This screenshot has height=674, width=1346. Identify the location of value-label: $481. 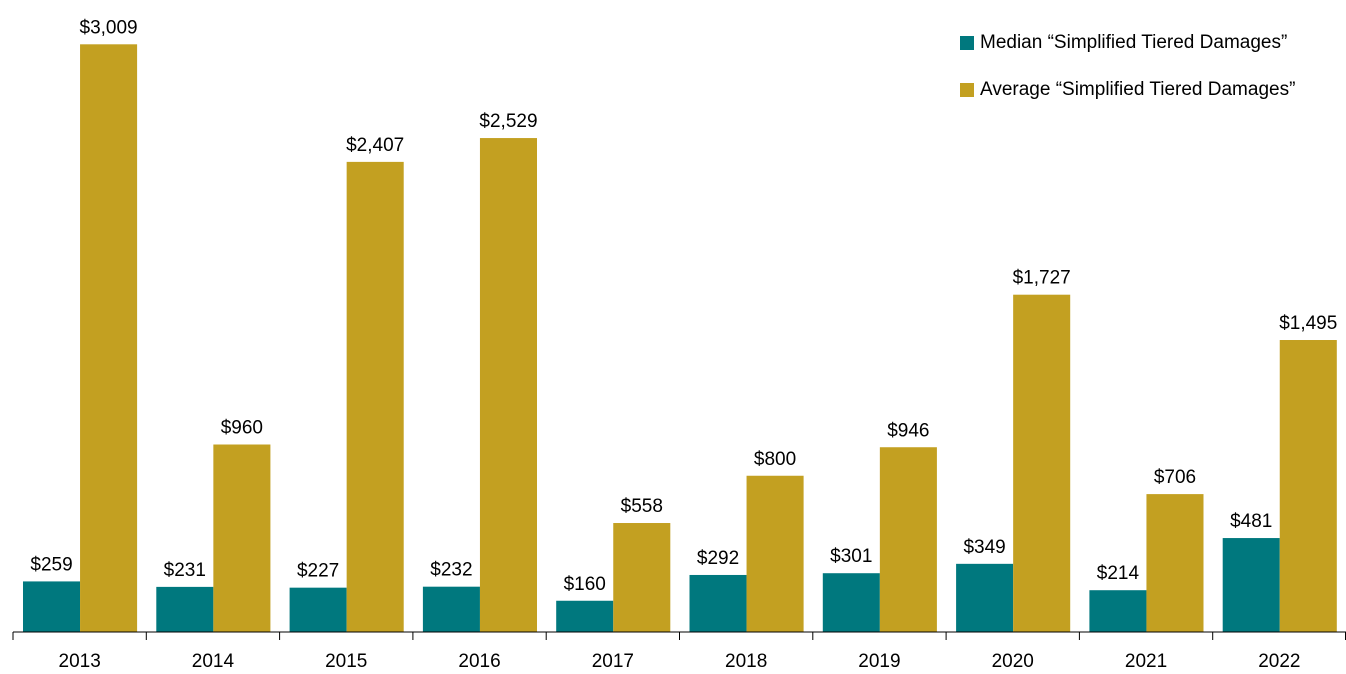
(1251, 521).